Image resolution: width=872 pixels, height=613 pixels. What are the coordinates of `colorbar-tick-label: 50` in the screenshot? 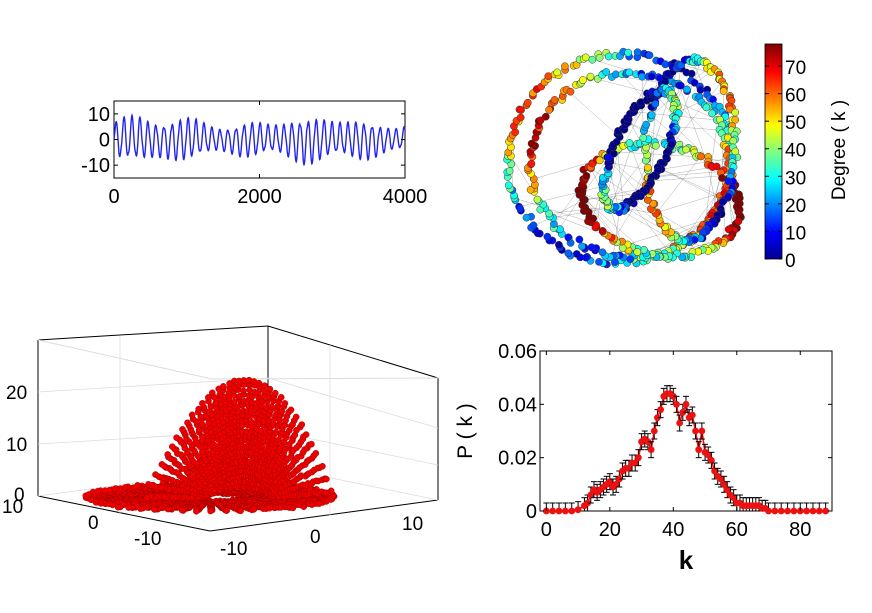 It's located at (795, 123).